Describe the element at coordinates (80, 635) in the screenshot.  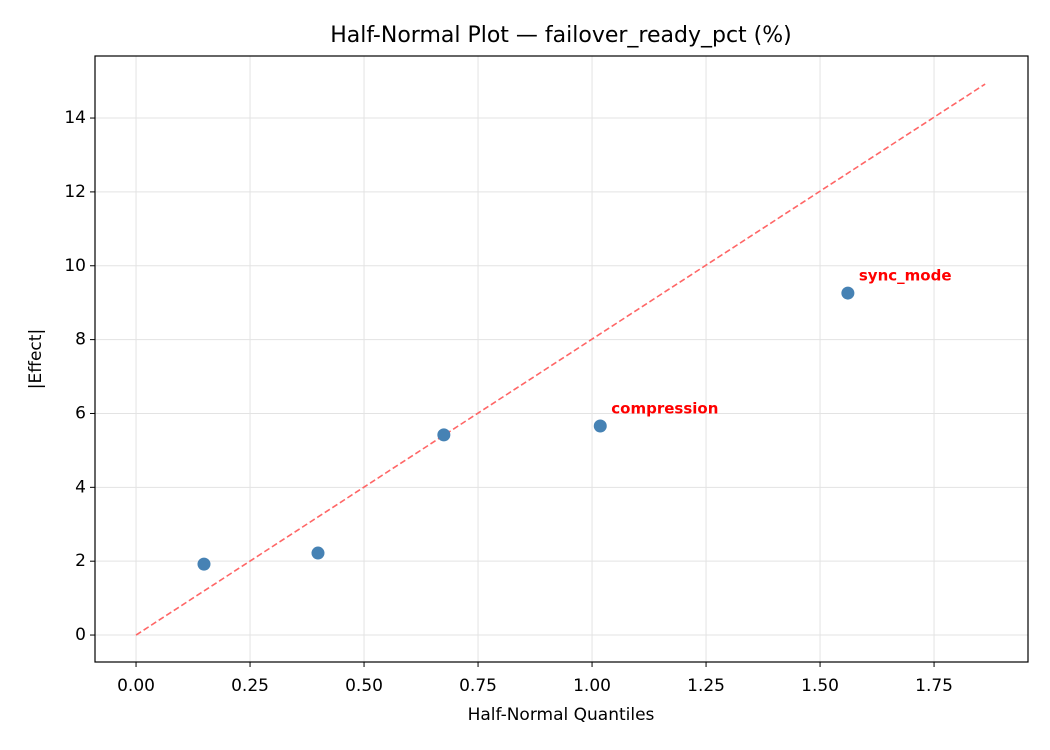
I see `y-tick-label: 0` at that location.